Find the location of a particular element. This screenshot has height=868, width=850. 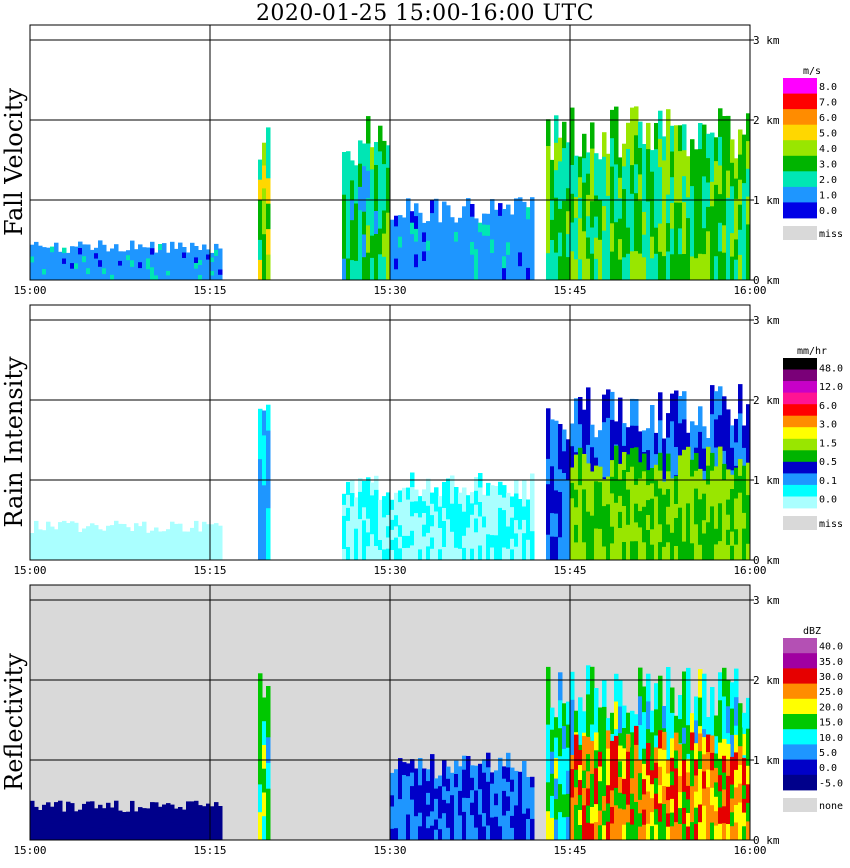

x-tick-label: 15:30 is located at coordinates (389, 290).